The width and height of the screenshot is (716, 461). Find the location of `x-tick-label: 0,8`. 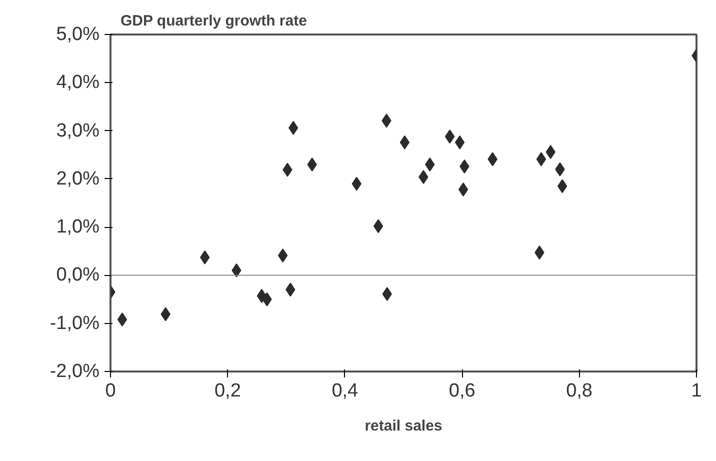

x-tick-label: 0,8 is located at coordinates (579, 391).